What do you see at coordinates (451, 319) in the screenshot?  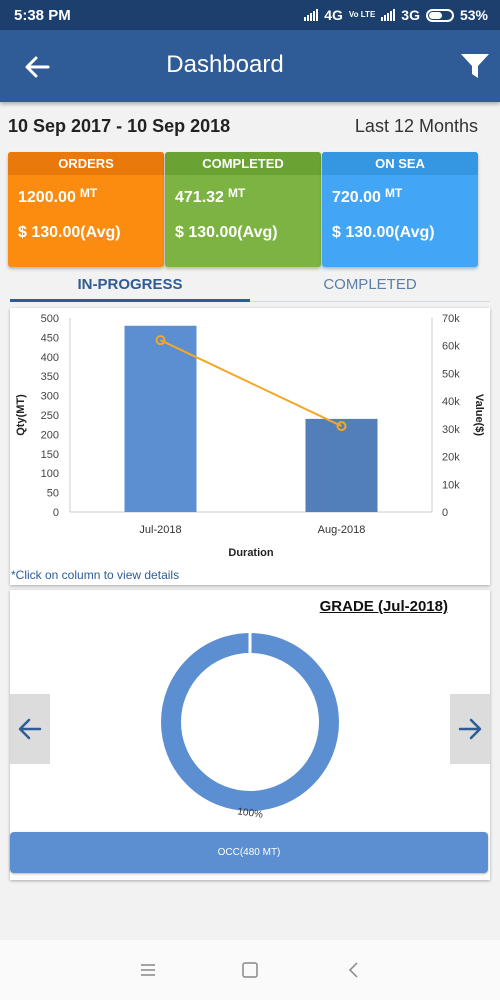 I see `y2-tick-label: 70k` at bounding box center [451, 319].